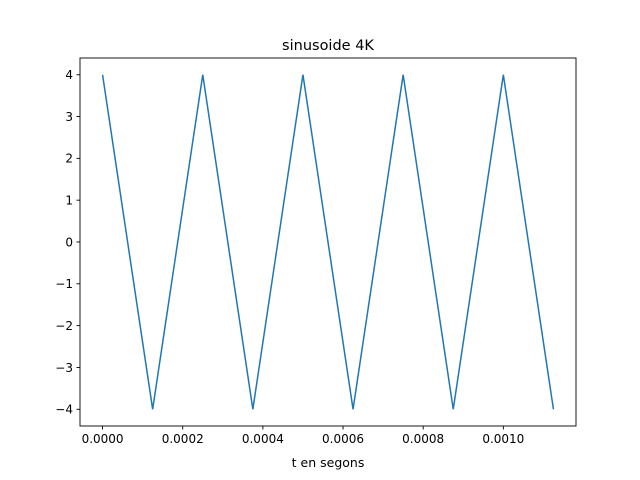 The height and width of the screenshot is (480, 640). I want to click on y-axis: 4 3 2 1 0 −1 −2 −3 −4, so click(67, 242).